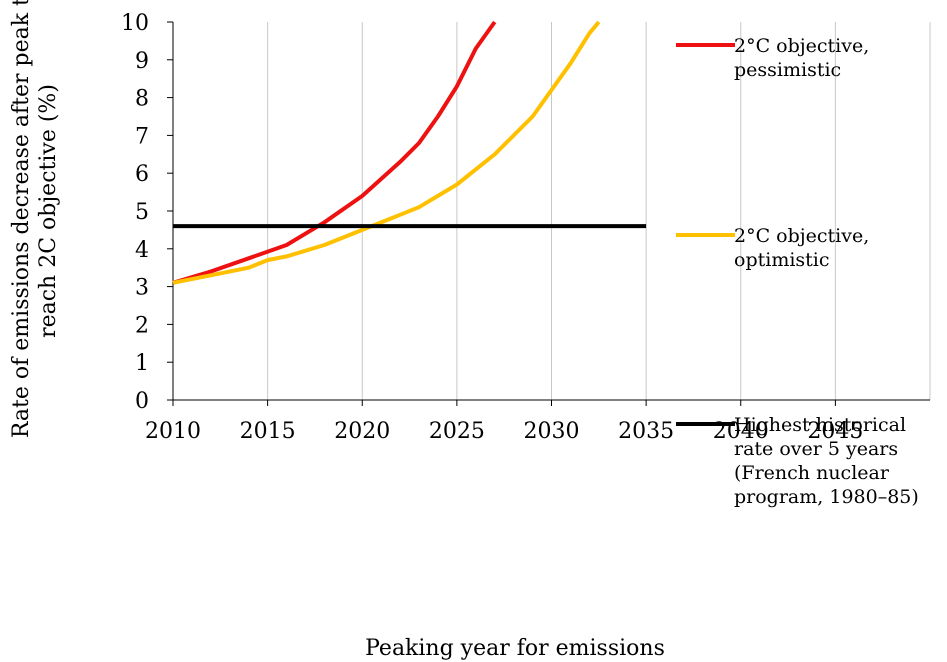  Describe the element at coordinates (812, 473) in the screenshot. I see `legend-historical-label-line: (French nuclear` at that location.